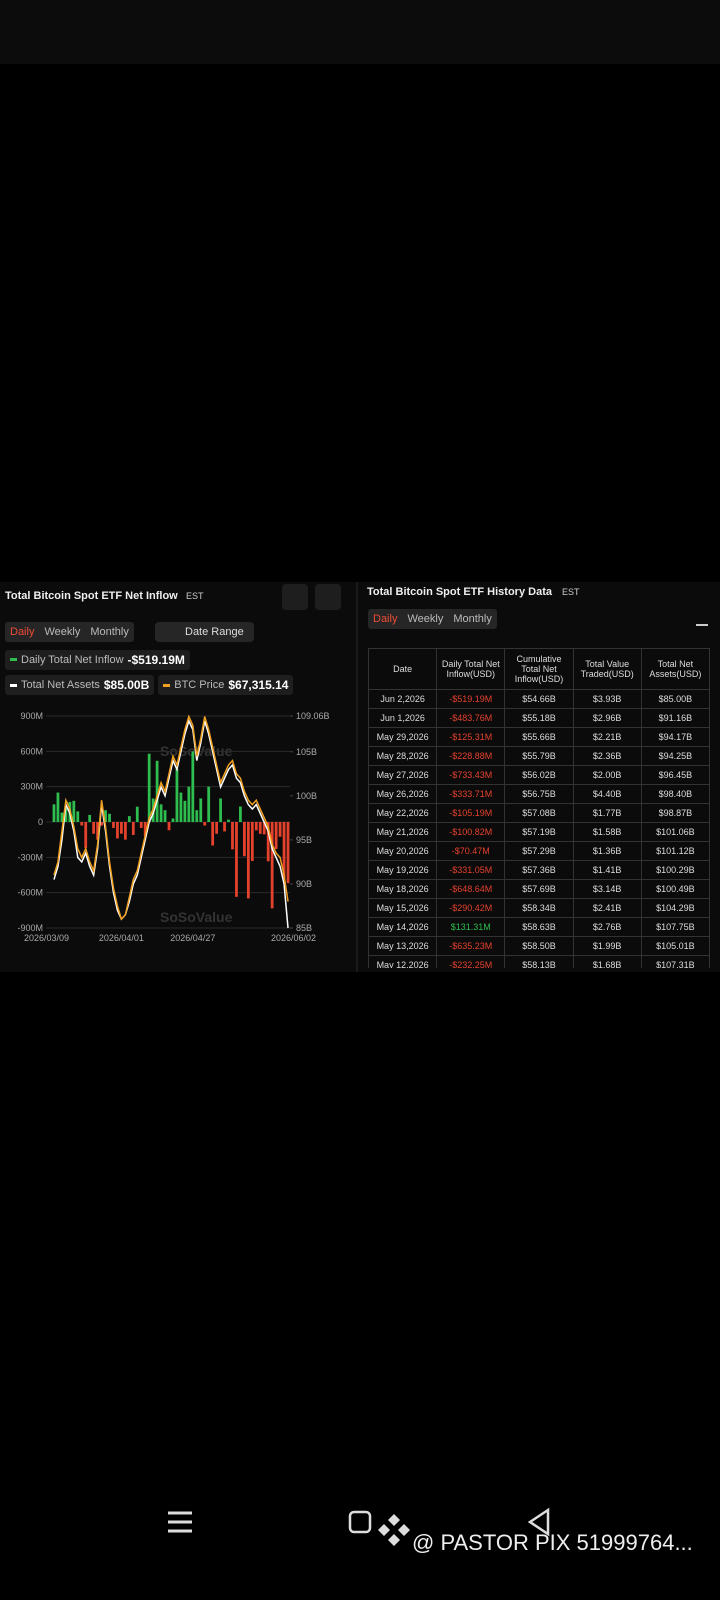  I want to click on table-cell: $3.14B, so click(607, 889).